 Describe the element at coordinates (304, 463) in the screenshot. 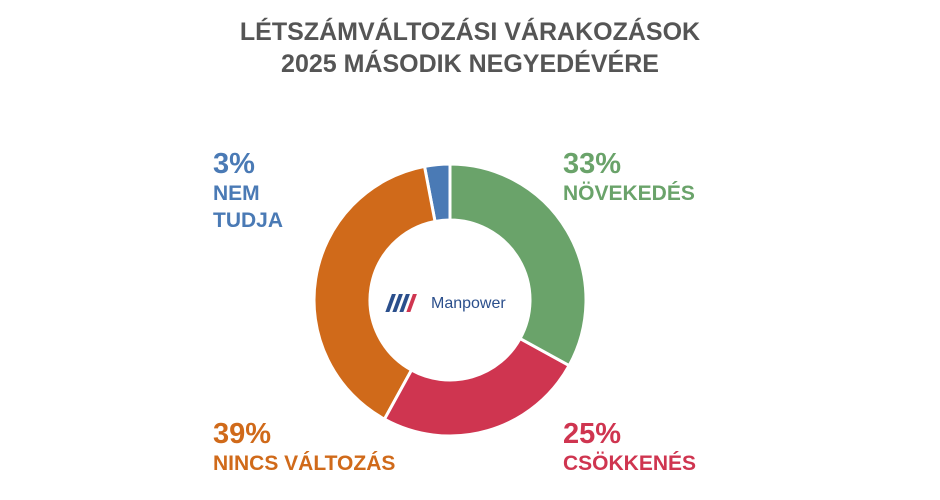

I see `category-label: NINCS VÁLTOZÁS` at that location.